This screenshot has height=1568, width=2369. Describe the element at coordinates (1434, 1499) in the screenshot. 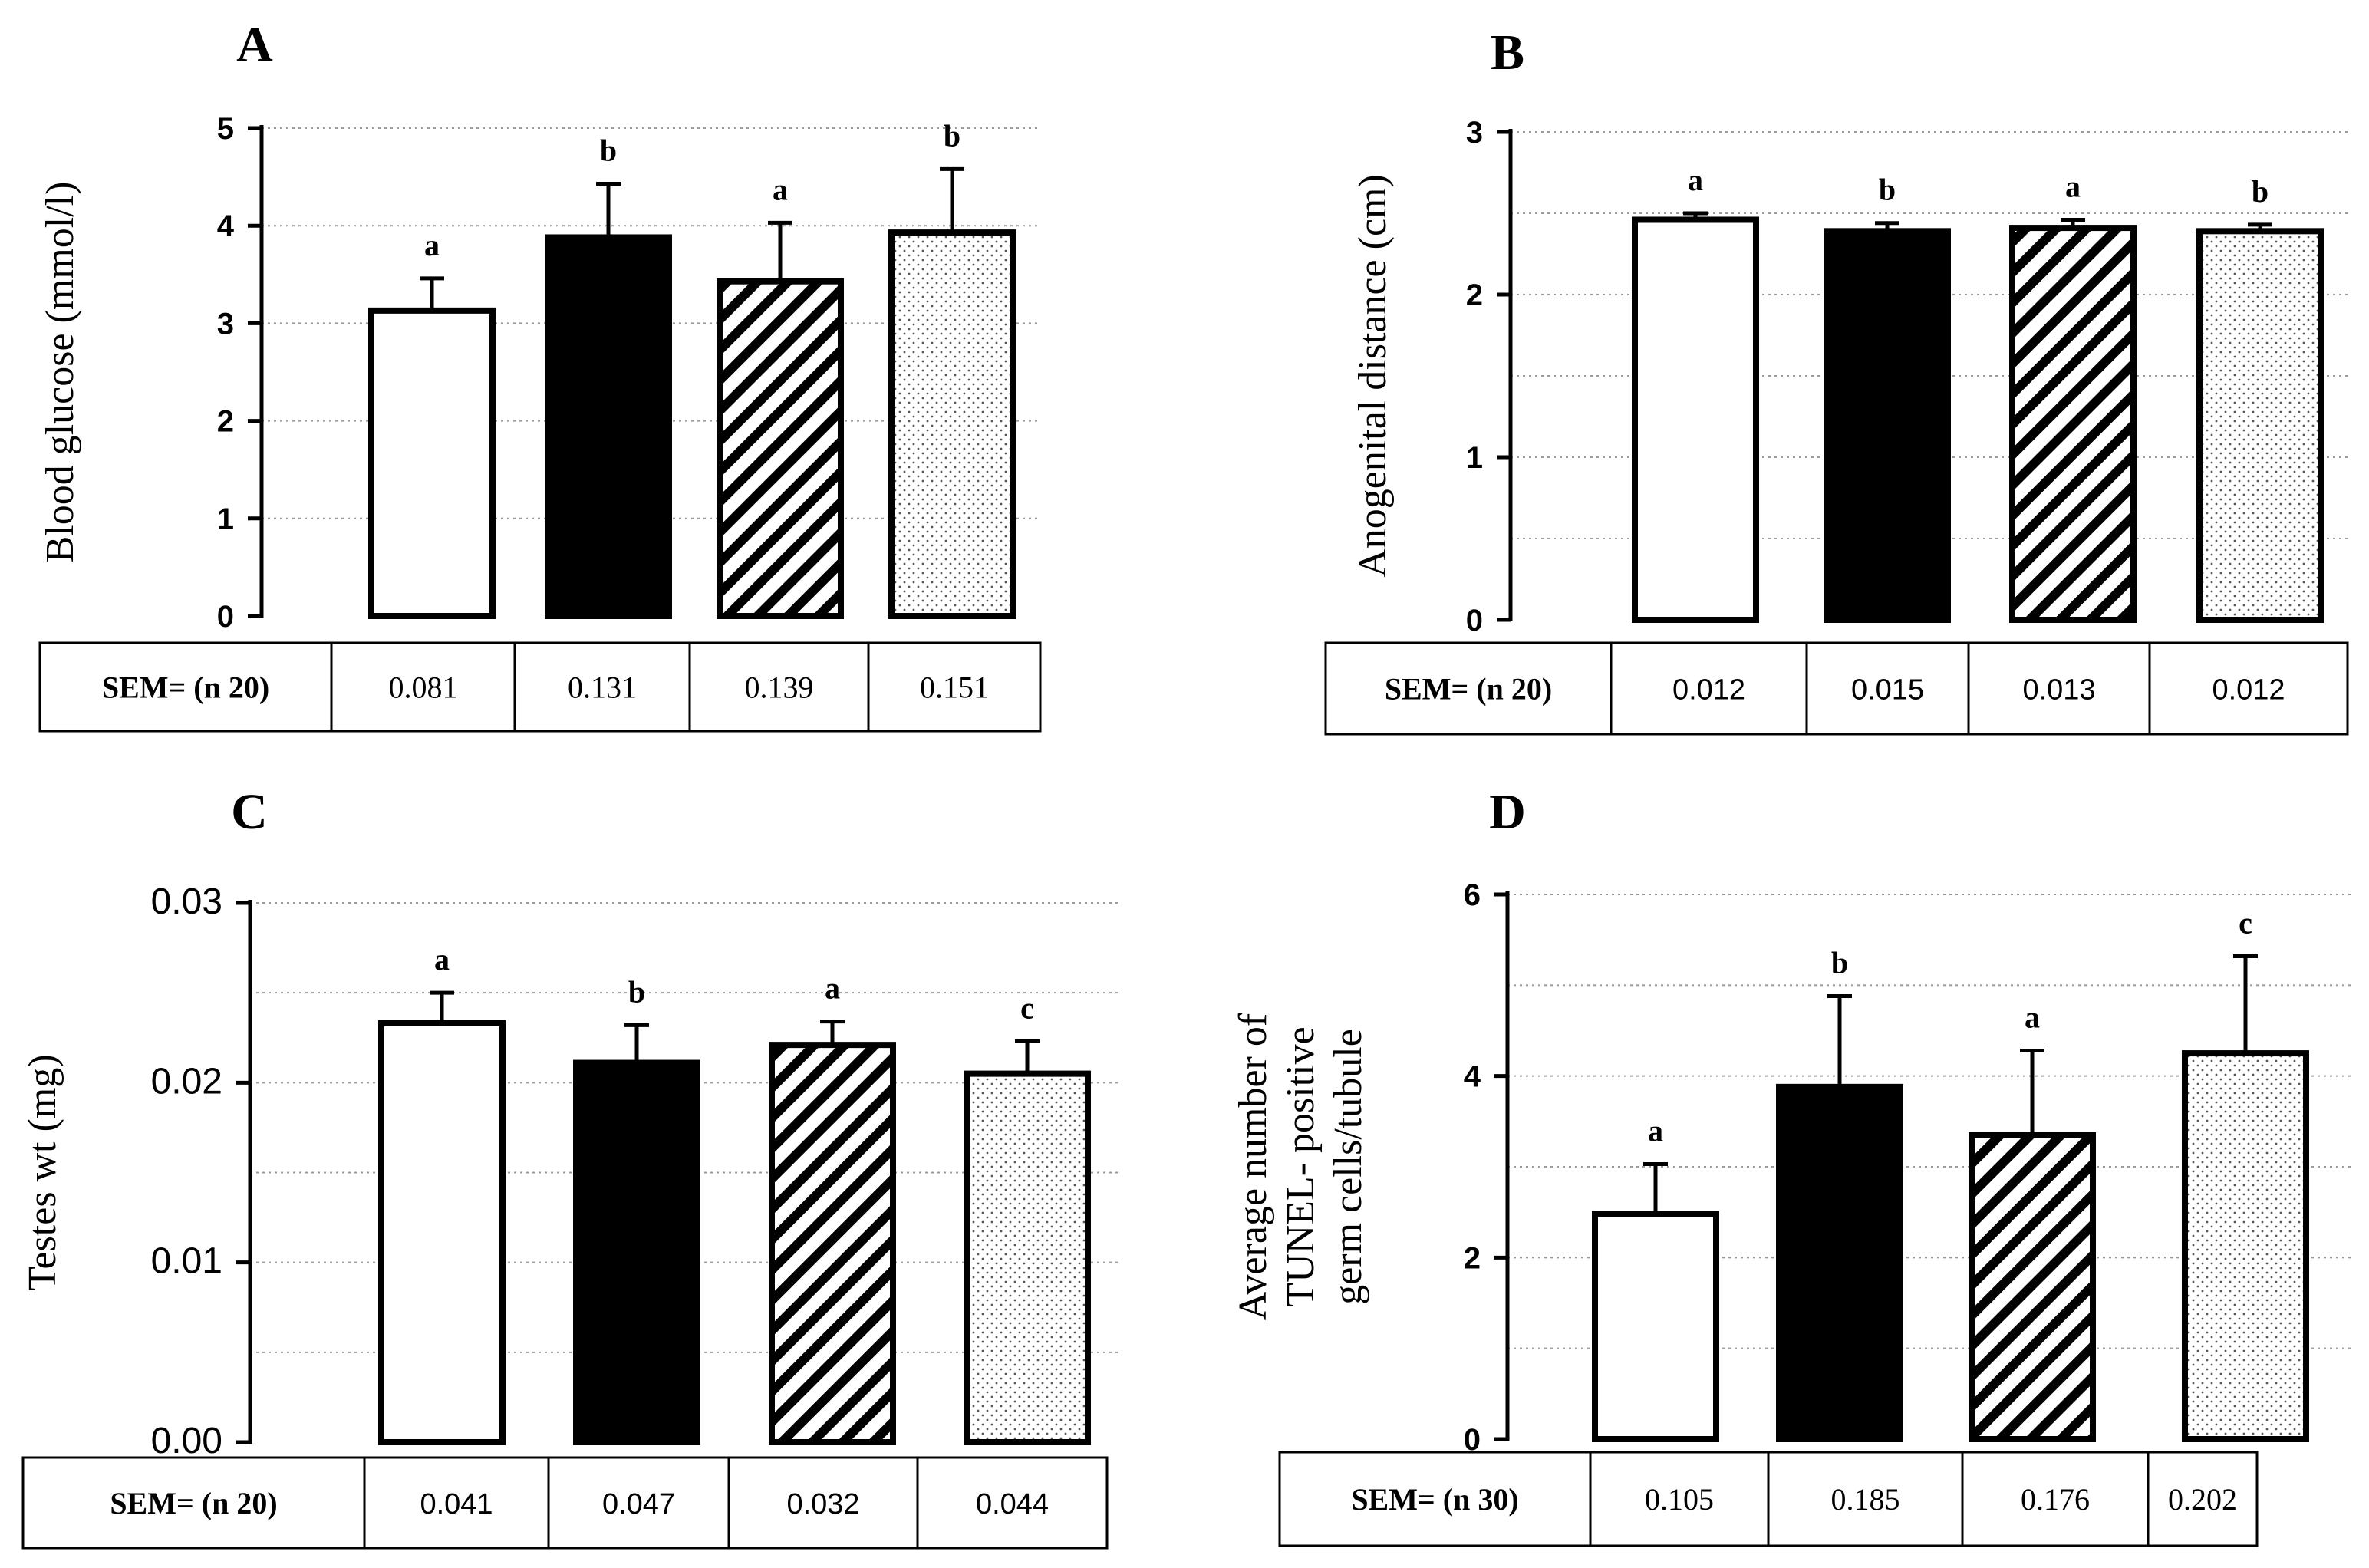

I see `sem-label: SEM= (n 30)` at that location.